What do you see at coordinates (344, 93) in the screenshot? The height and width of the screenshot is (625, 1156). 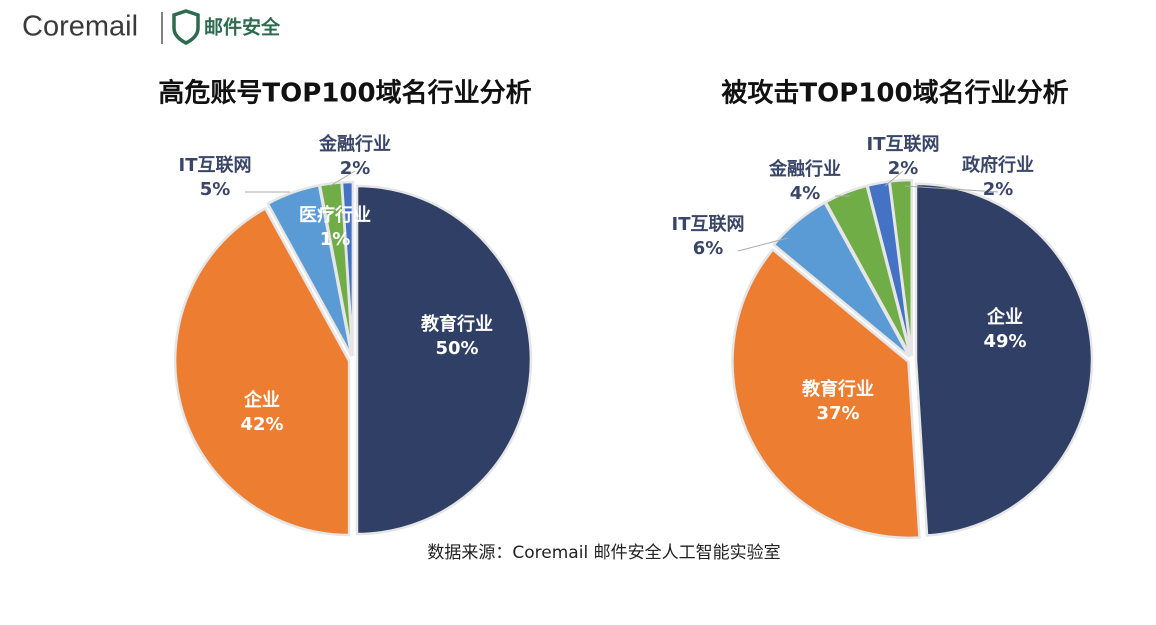 I see `chart-title: 高危账号TOP100域名行业分析` at bounding box center [344, 93].